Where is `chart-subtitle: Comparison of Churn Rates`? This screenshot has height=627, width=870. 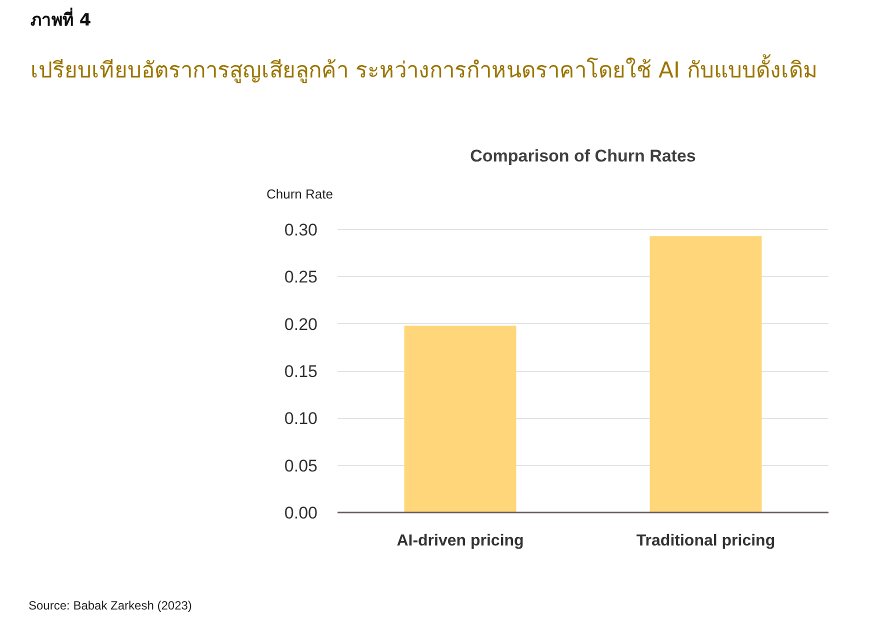
chart-subtitle: Comparison of Churn Rates is located at coordinates (583, 156).